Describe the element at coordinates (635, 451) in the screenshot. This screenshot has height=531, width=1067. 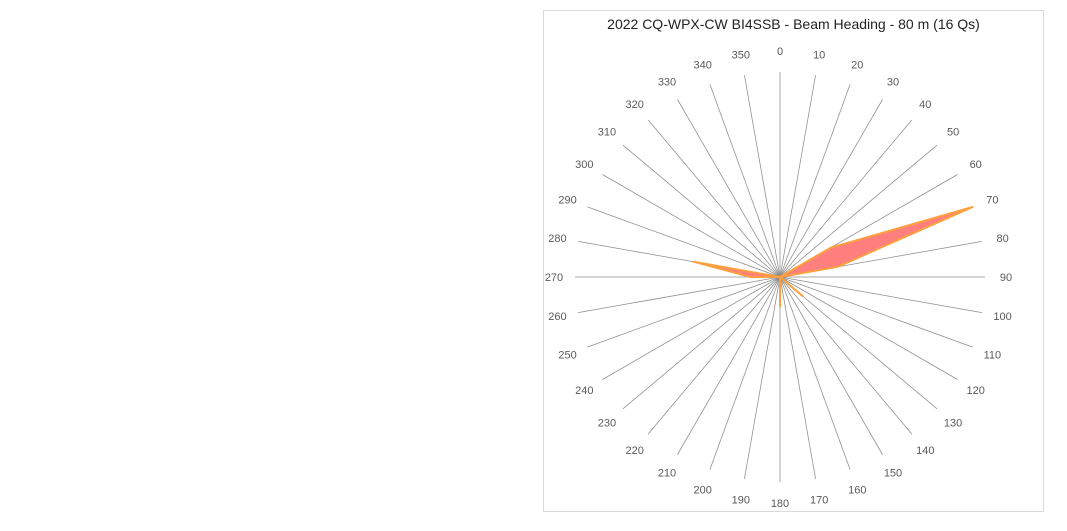
I see `angle-tick-label: 220` at that location.